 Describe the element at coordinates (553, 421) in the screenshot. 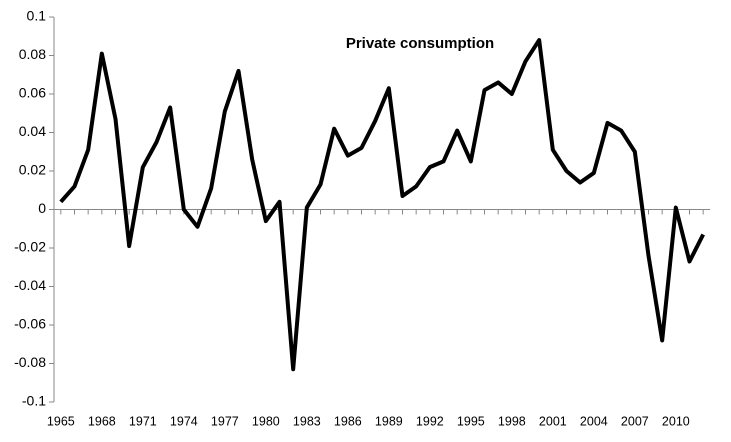

I see `x-tick-label: 2001` at that location.